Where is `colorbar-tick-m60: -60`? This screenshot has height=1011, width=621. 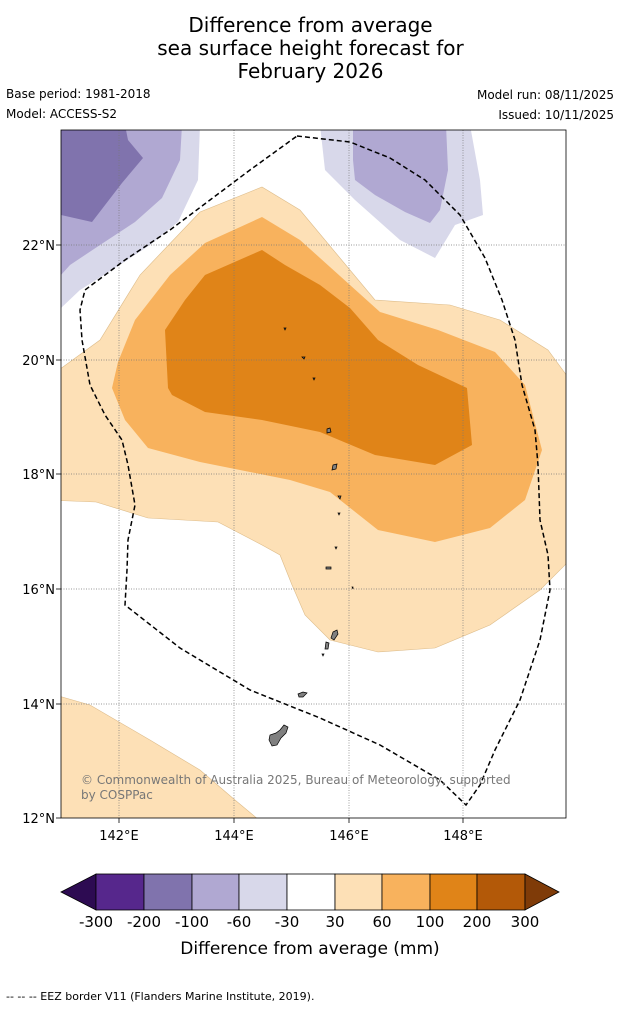 colorbar-tick-m60: -60 is located at coordinates (239, 922).